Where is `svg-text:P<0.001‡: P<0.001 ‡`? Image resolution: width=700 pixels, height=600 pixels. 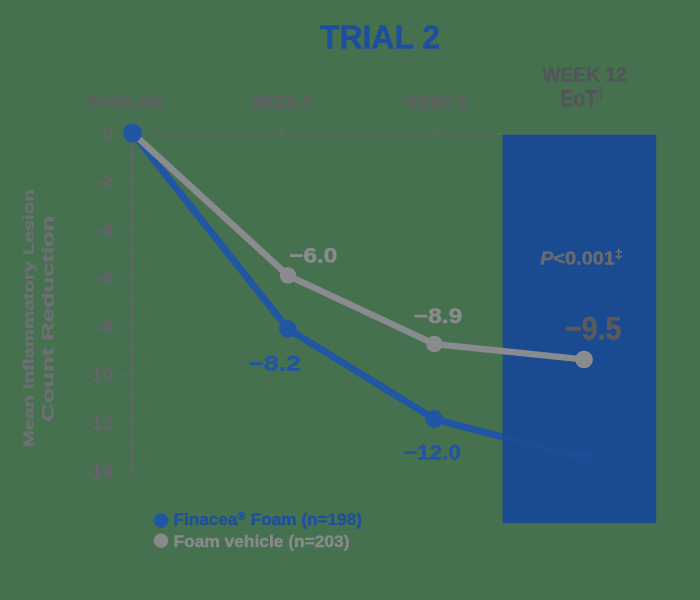
svg-text:P<0.001‡: P<0.001 ‡ is located at coordinates (581, 257).